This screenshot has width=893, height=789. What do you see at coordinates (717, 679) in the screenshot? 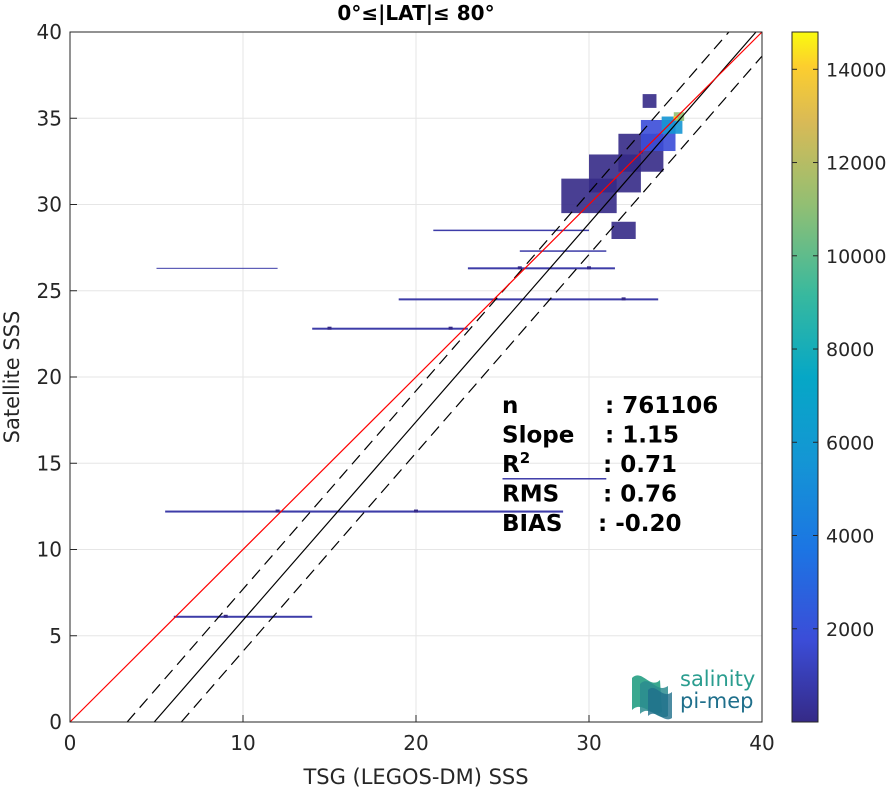
I see `logo-text-salinity: salinity` at bounding box center [717, 679].